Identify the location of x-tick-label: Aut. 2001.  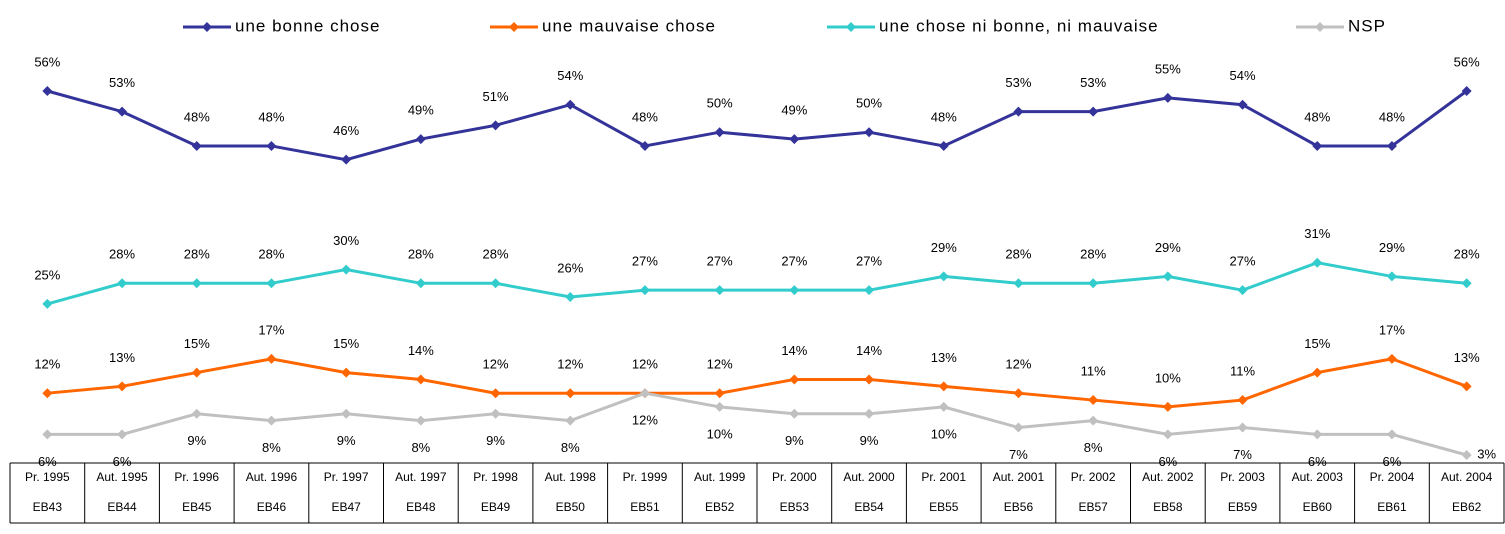
(1019, 477).